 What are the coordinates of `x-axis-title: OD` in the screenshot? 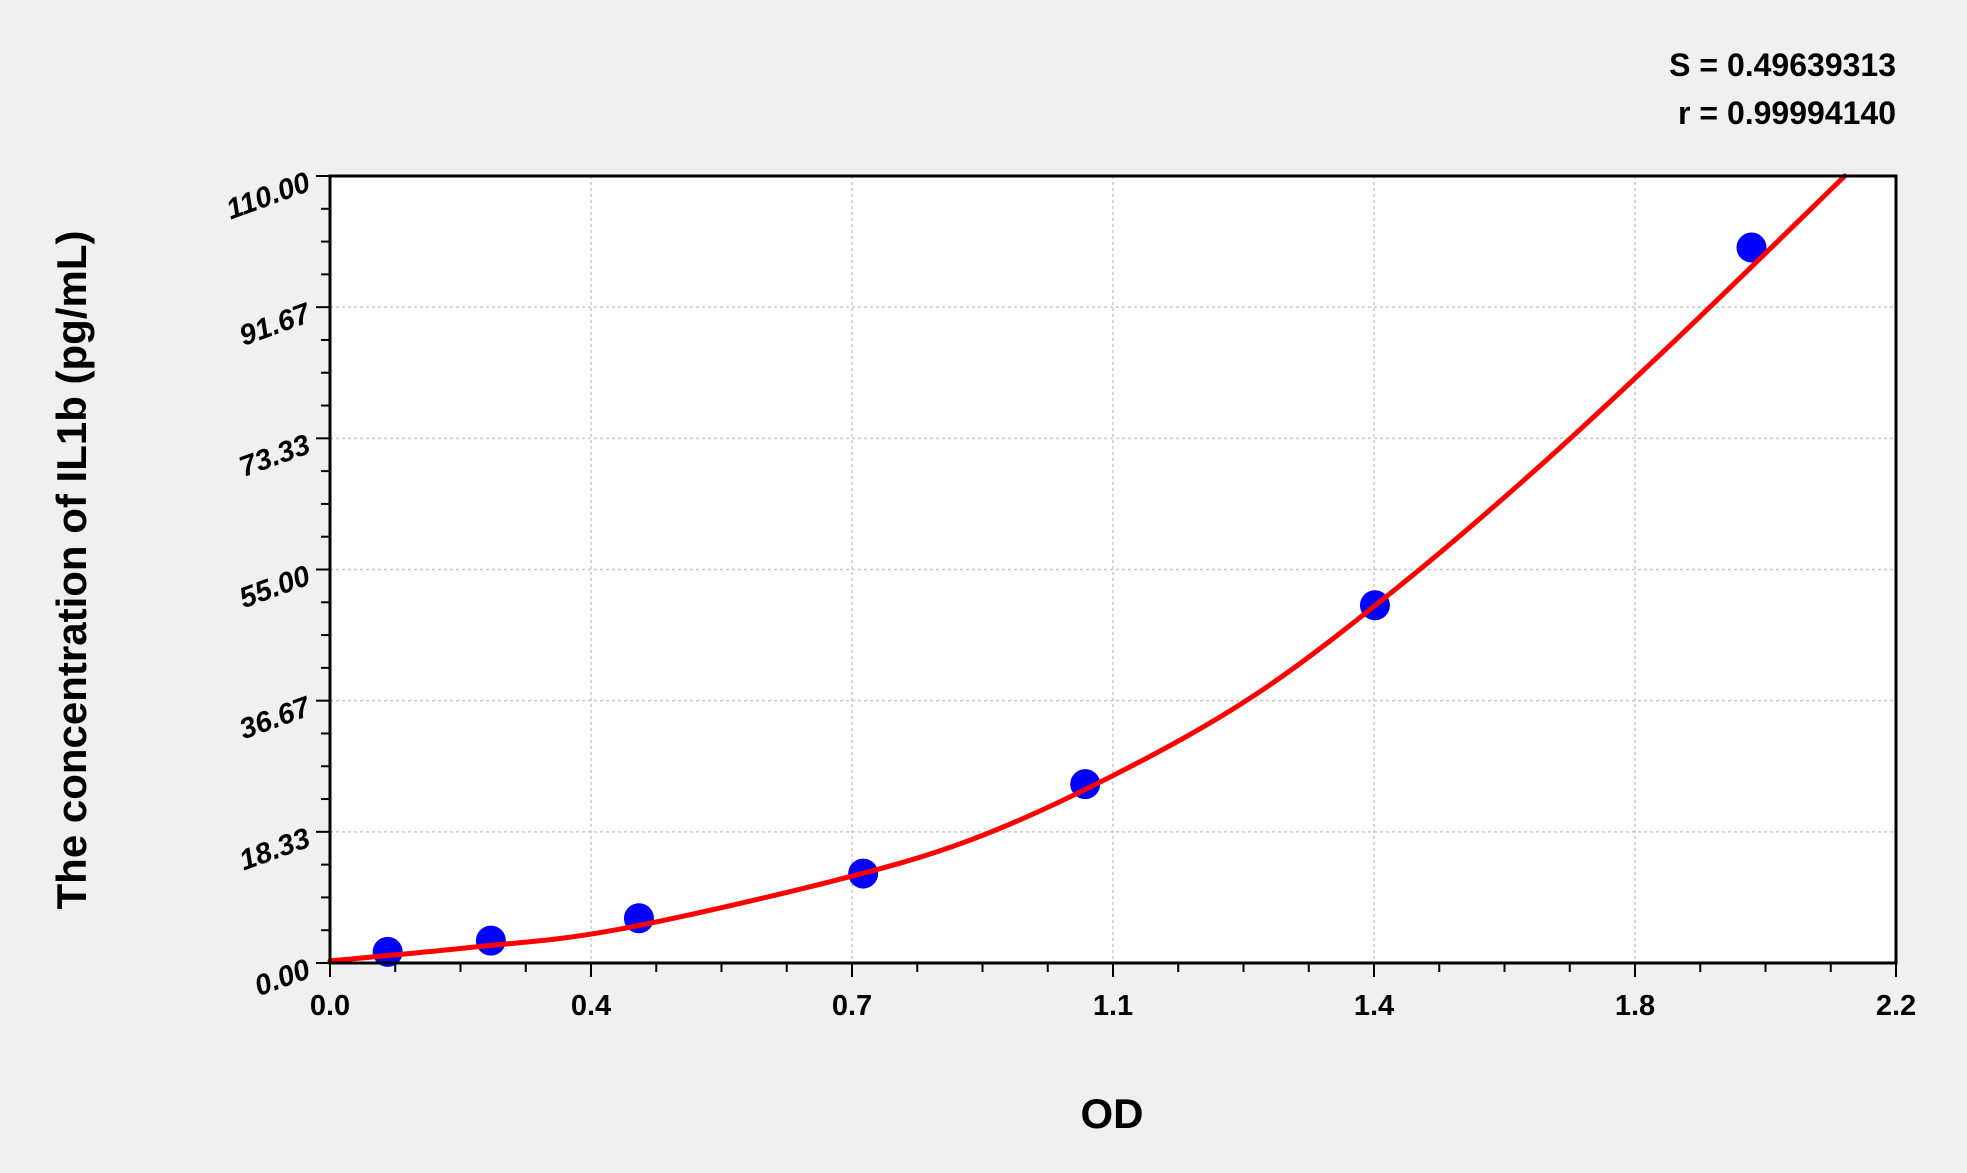 It's located at (1112, 1113).